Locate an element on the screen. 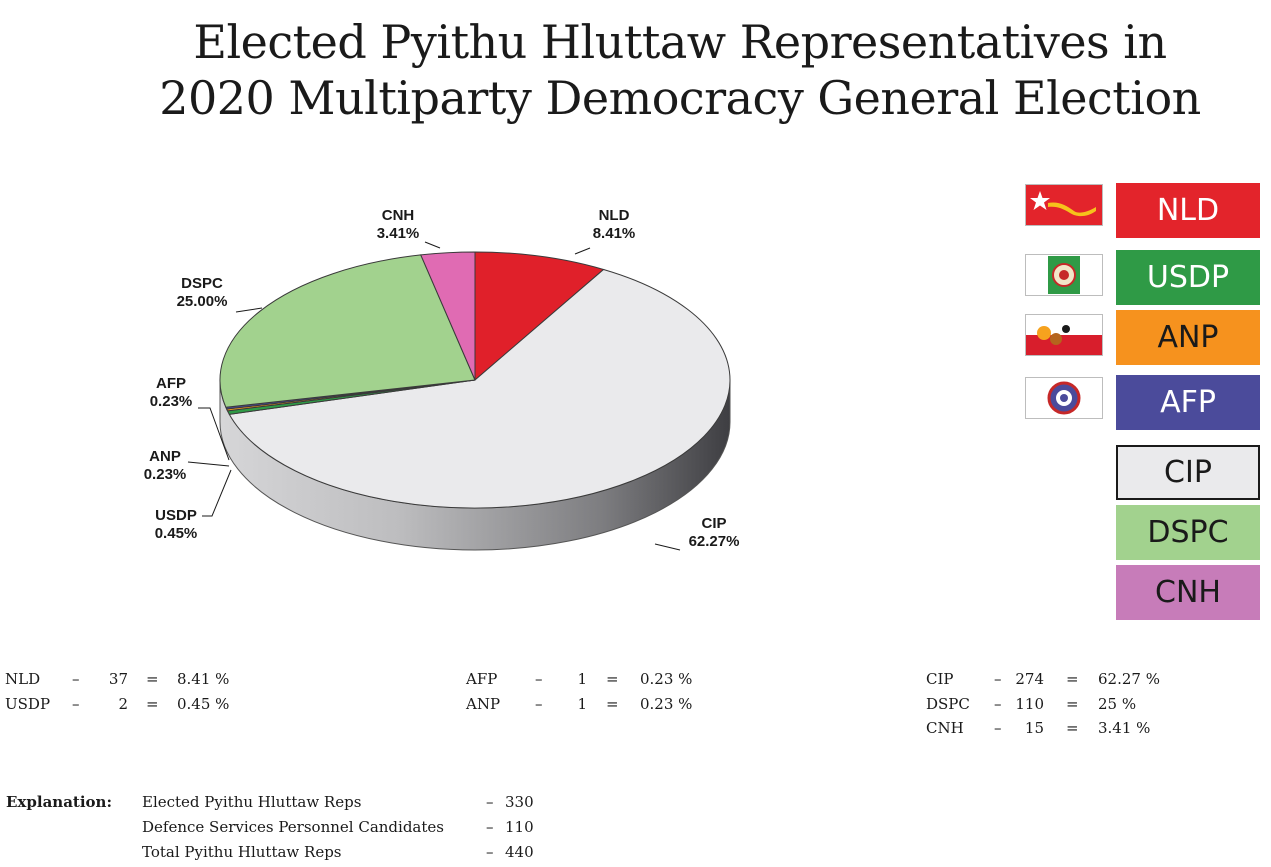 The width and height of the screenshot is (1271, 867). slice-value-cip: 62.27% is located at coordinates (714, 541).